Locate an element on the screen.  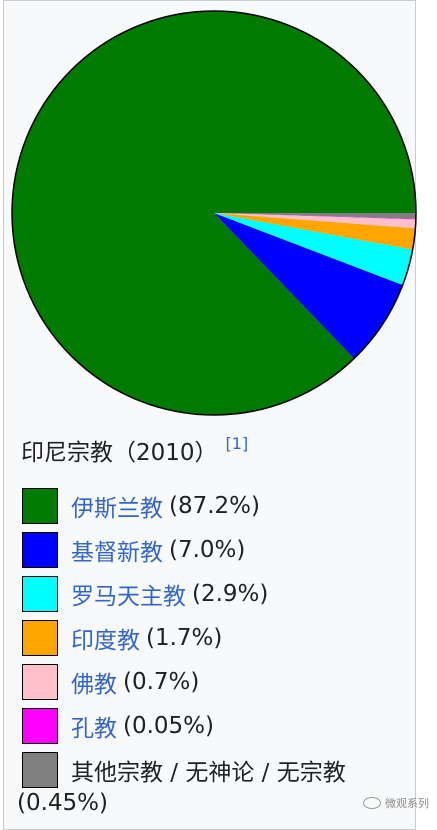
wechat-icon is located at coordinates (372, 803).